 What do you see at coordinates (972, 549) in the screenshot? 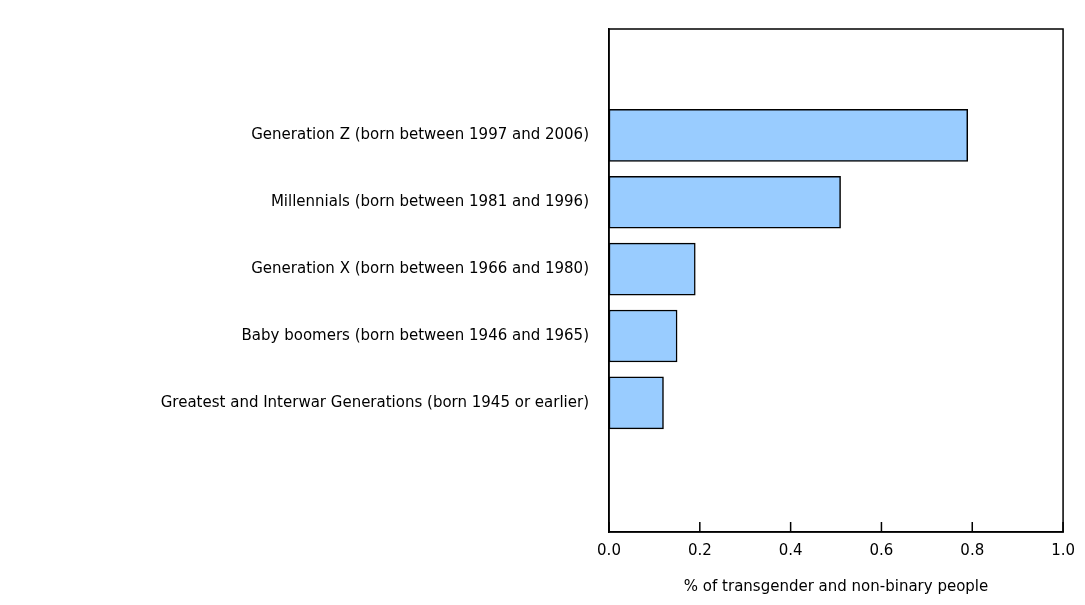
I see `x-tick-label: 0.8` at bounding box center [972, 549].